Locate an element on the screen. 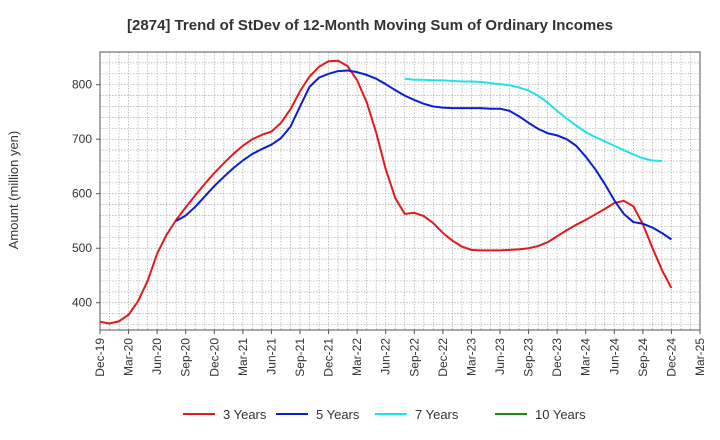  x-tick-label: Sep-22 is located at coordinates (414, 357).